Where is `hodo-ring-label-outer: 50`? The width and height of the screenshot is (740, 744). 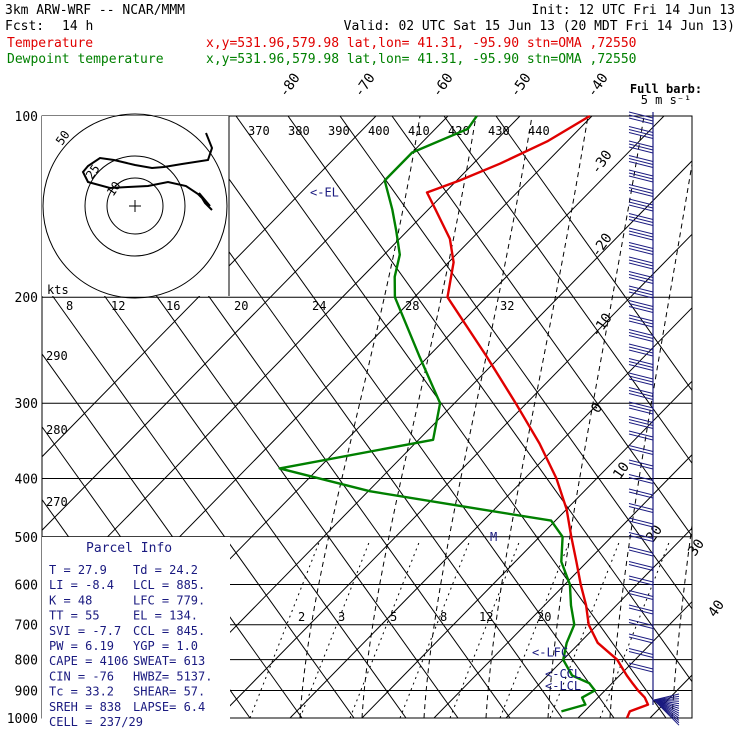
hodo-ring-label-outer: 50 is located at coordinates (63, 138).